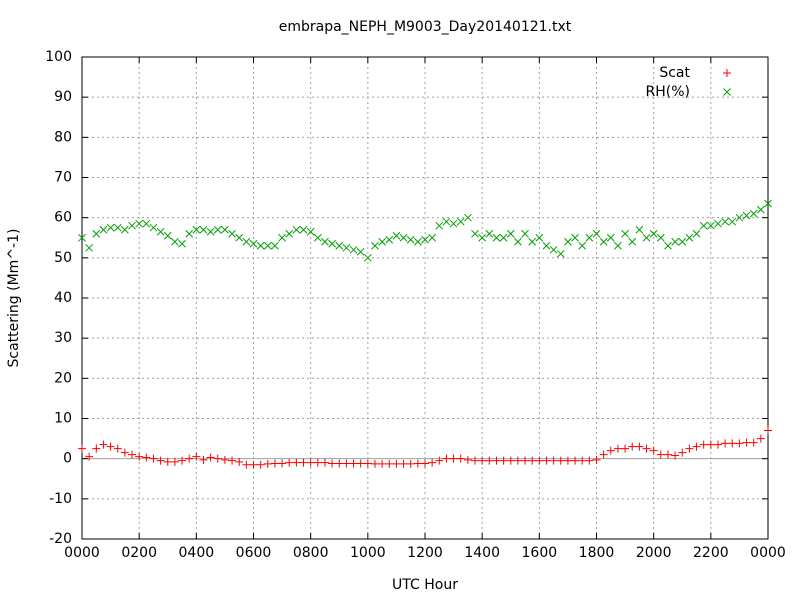  I want to click on chart-title: embrapa_NEPH_M9003_Day20140121.txt, so click(425, 27).